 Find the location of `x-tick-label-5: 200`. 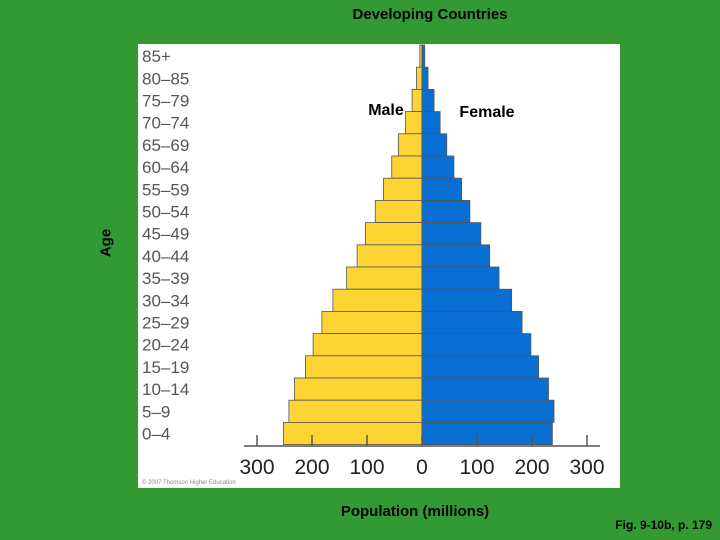

x-tick-label-5: 200 is located at coordinates (531, 467).